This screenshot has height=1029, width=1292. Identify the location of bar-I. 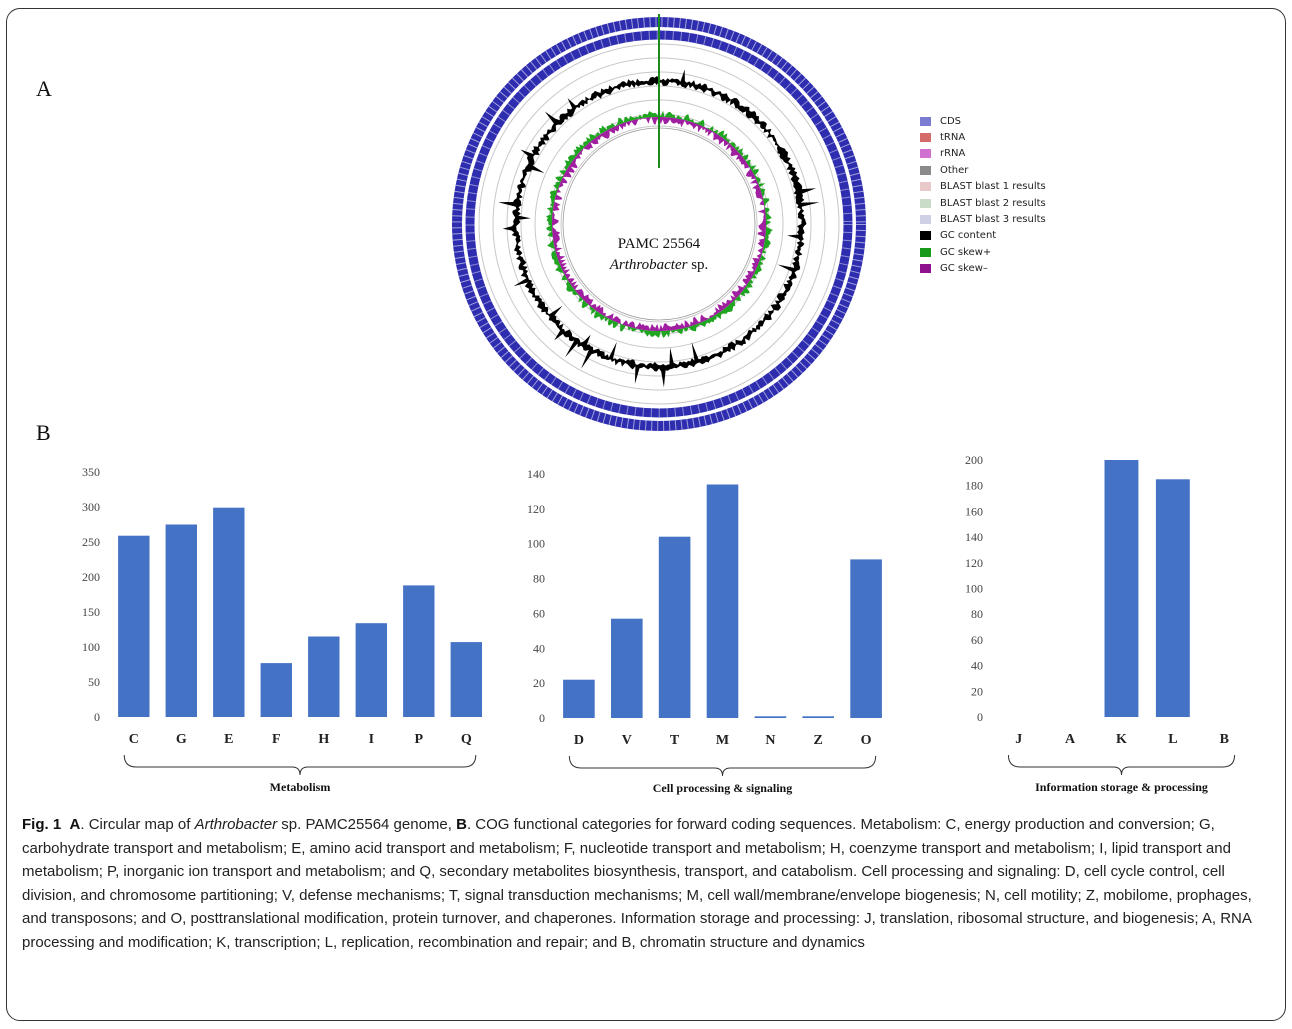
(371, 670).